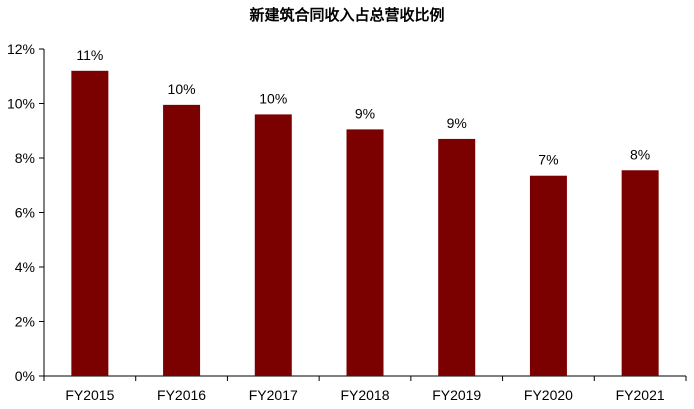 The height and width of the screenshot is (409, 694). I want to click on bar-fy2015, so click(90, 223).